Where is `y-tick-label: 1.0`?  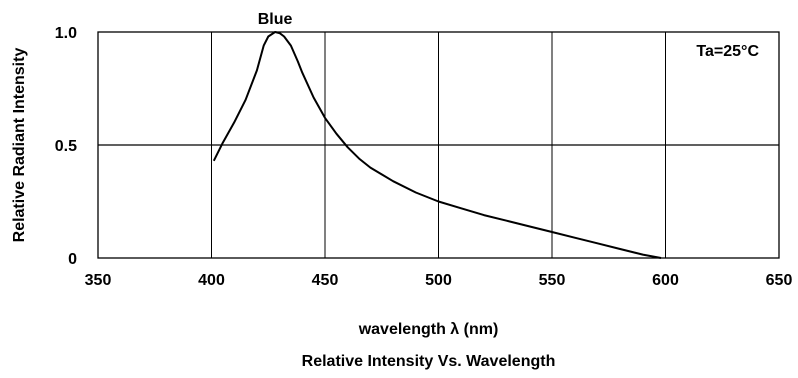
y-tick-label: 1.0 is located at coordinates (66, 33).